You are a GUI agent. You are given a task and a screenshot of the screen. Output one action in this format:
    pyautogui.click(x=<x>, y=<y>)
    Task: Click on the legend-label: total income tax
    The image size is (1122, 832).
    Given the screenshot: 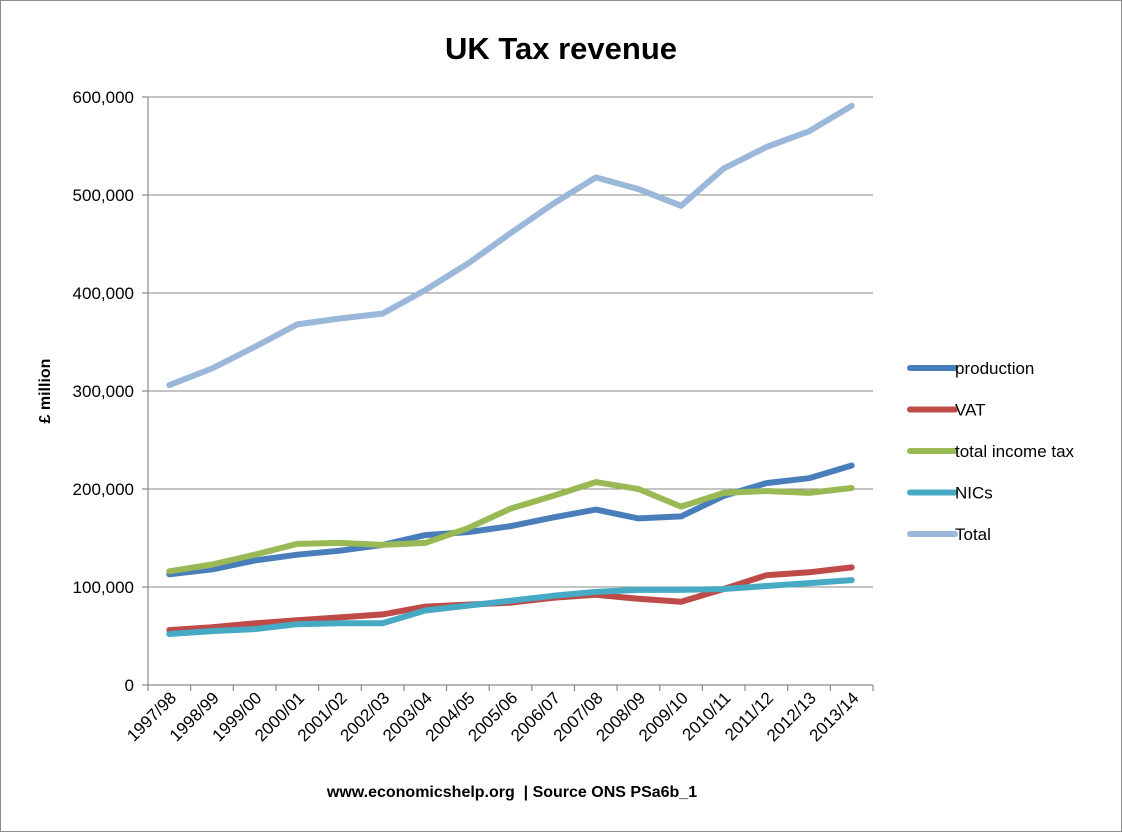 What is the action you would take?
    pyautogui.click(x=1015, y=451)
    